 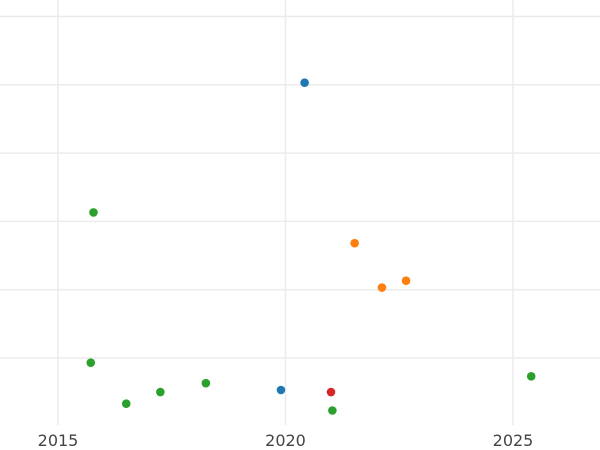 I want to click on x-tick-label: 2020, so click(x=285, y=440).